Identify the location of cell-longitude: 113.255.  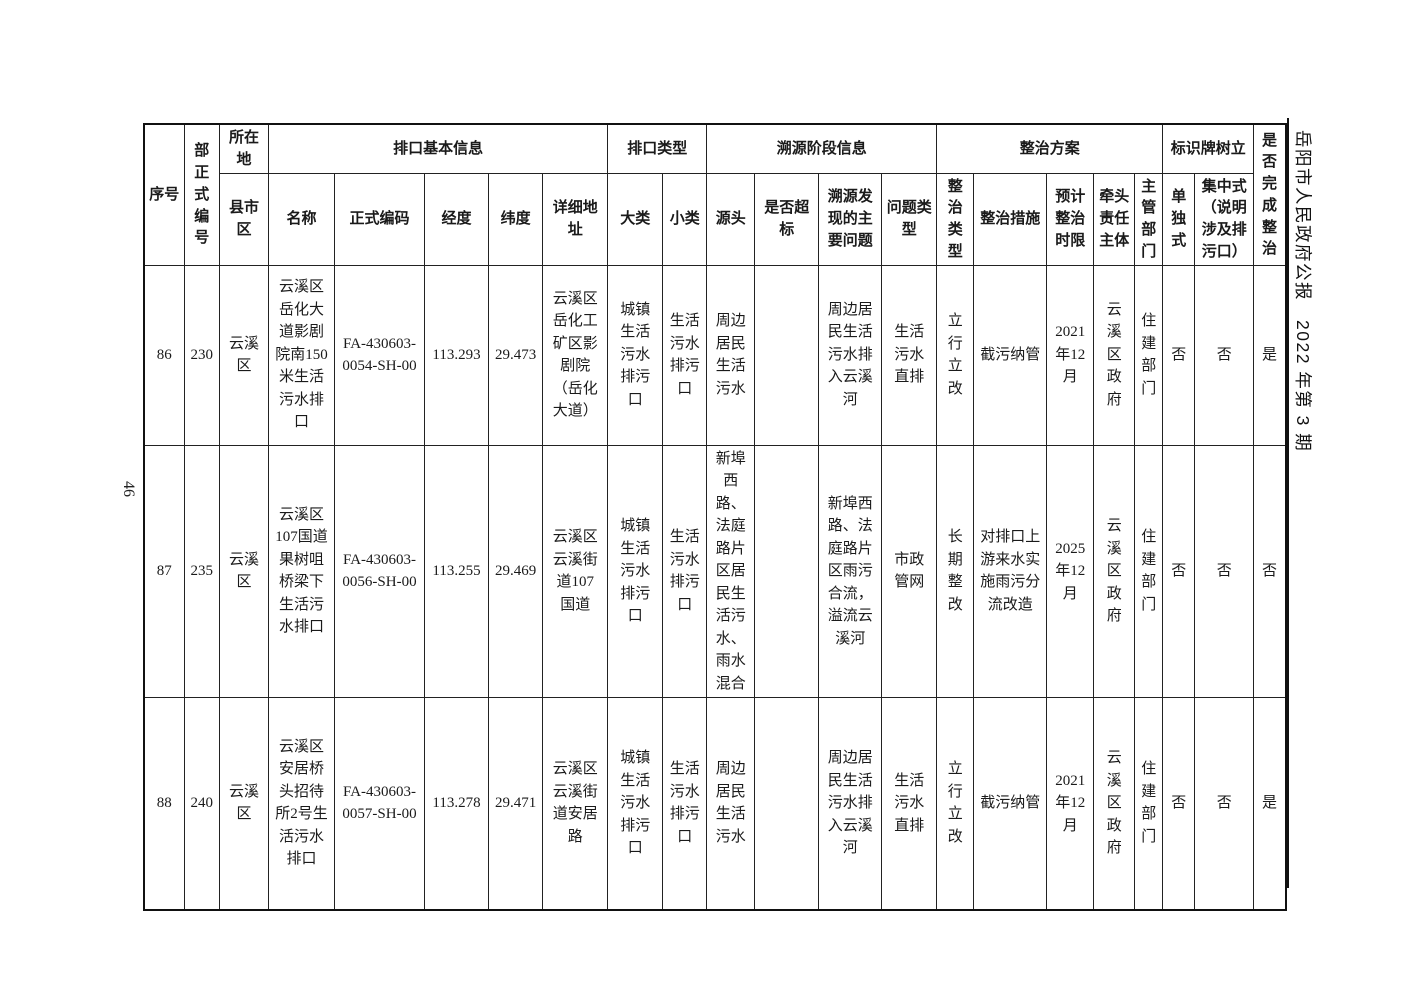
(456, 571).